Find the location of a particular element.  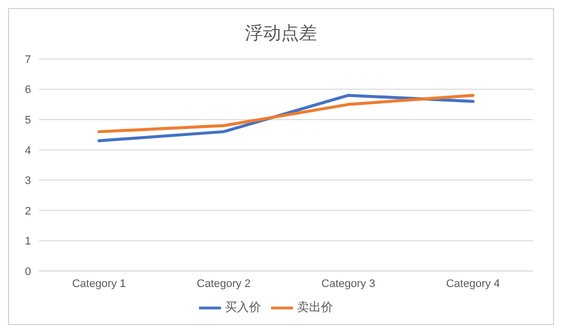

y-tick-label: 7 is located at coordinates (27, 60).